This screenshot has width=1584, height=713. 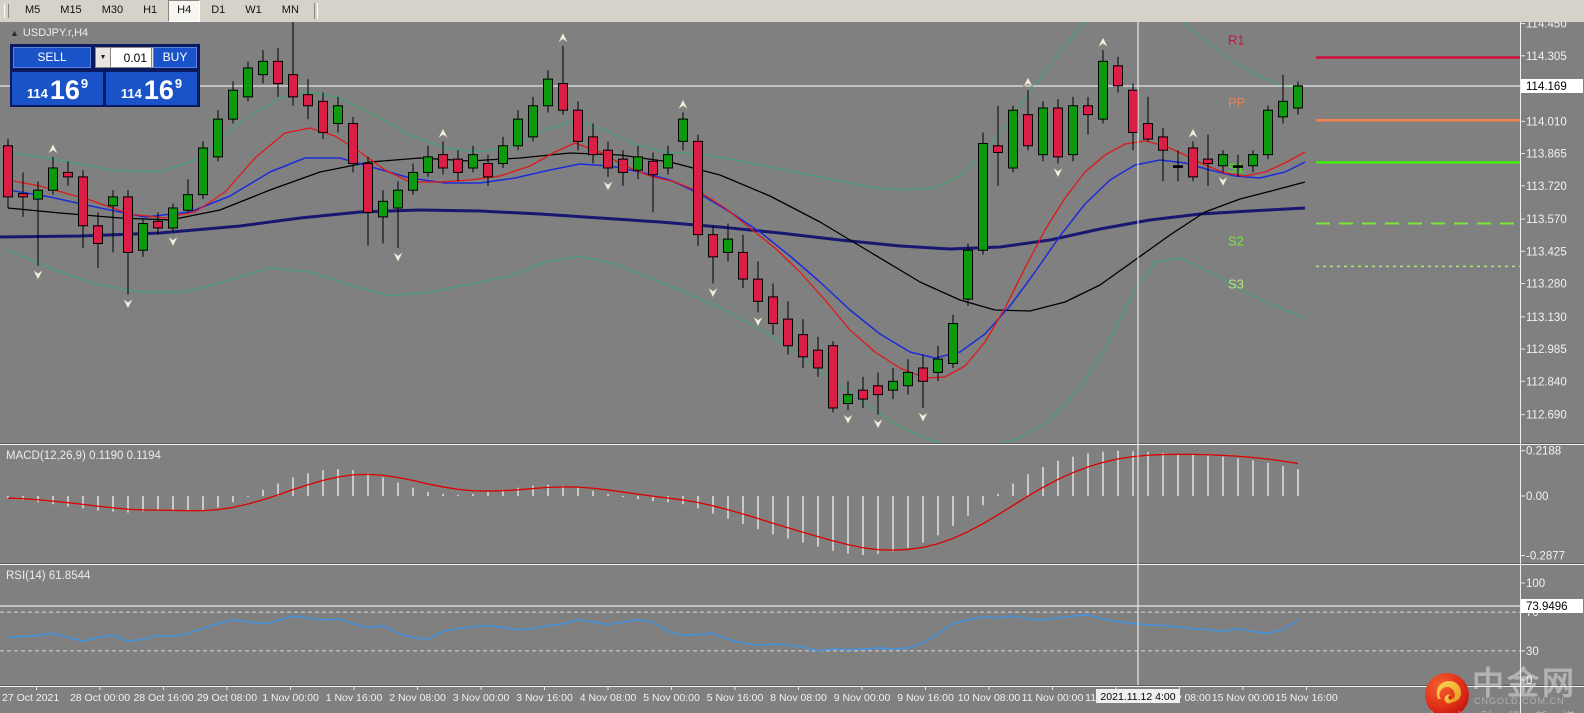 I want to click on timeframe-button-MN: MN, so click(x=290, y=10).